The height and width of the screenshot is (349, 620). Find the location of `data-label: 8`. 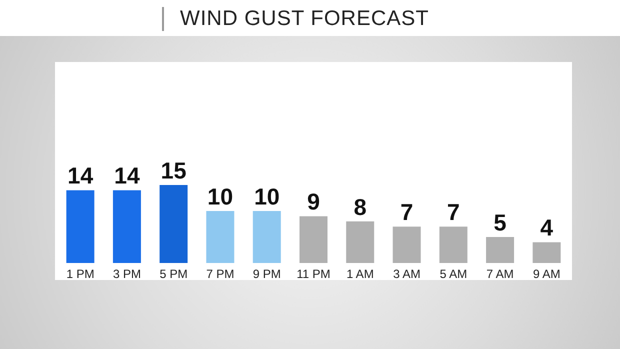

data-label: 8 is located at coordinates (360, 207).